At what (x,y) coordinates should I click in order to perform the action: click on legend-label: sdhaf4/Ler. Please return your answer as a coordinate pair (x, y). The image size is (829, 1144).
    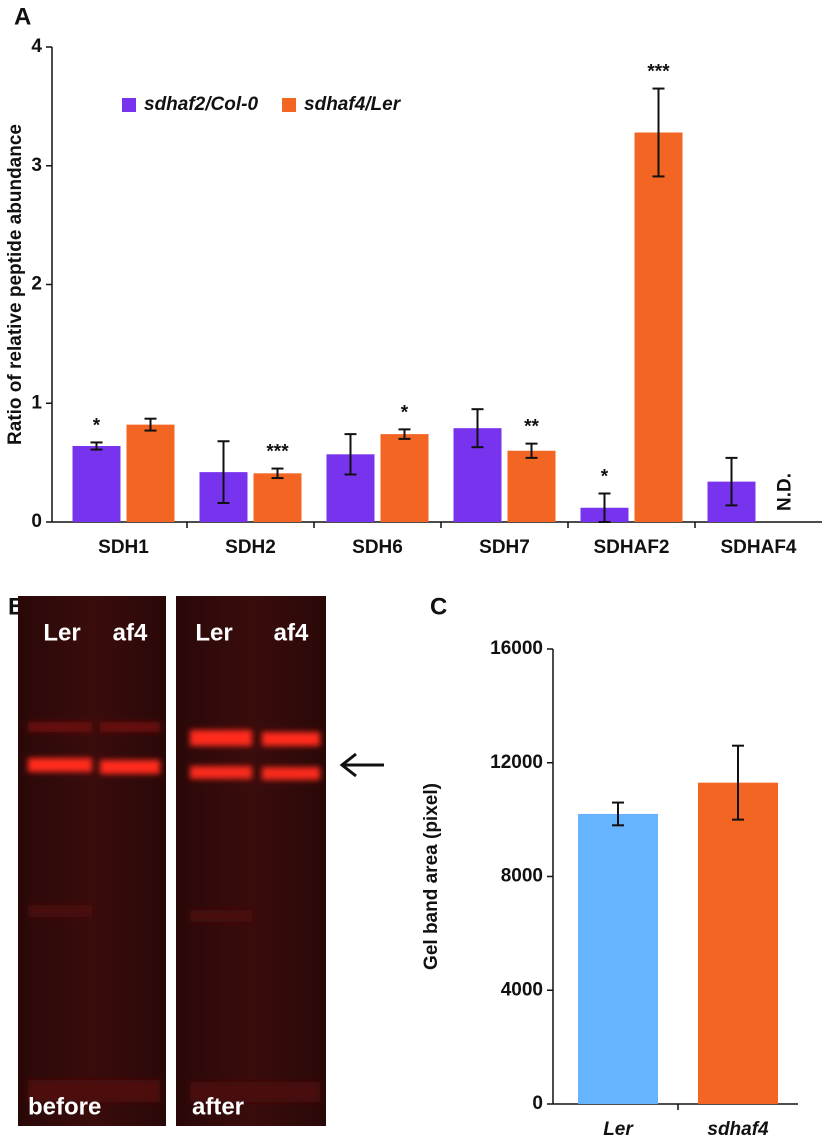
    Looking at the image, I should click on (353, 104).